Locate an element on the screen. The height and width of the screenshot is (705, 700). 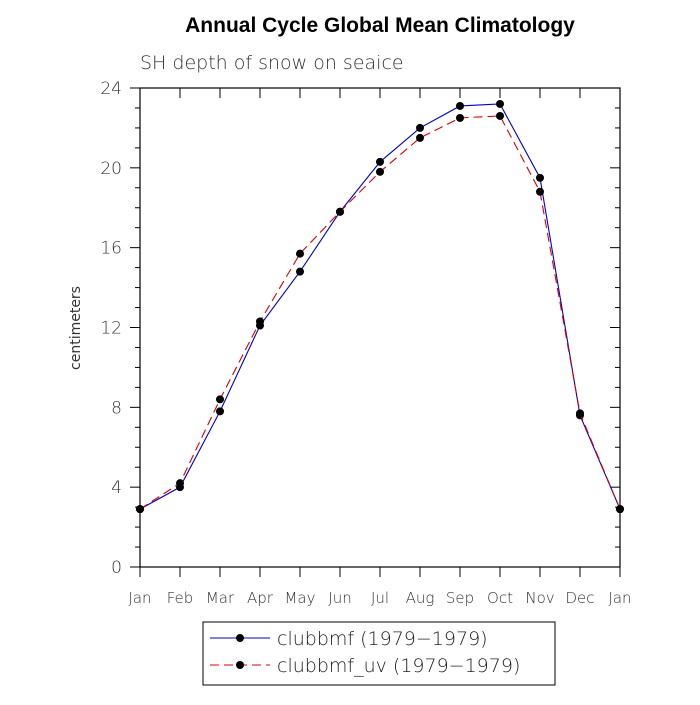
series-1-point-may is located at coordinates (300, 271).